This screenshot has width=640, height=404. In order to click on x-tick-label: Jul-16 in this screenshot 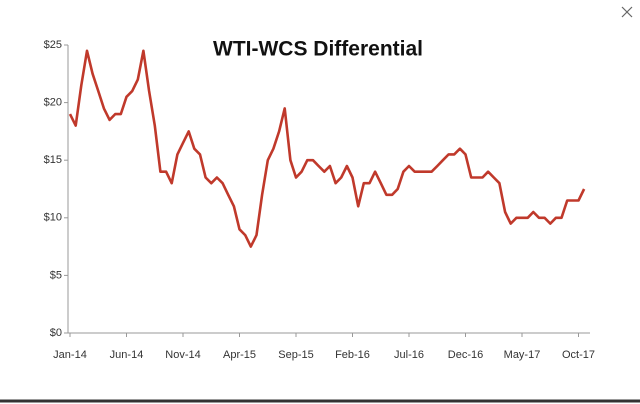, I will do `click(409, 355)`.